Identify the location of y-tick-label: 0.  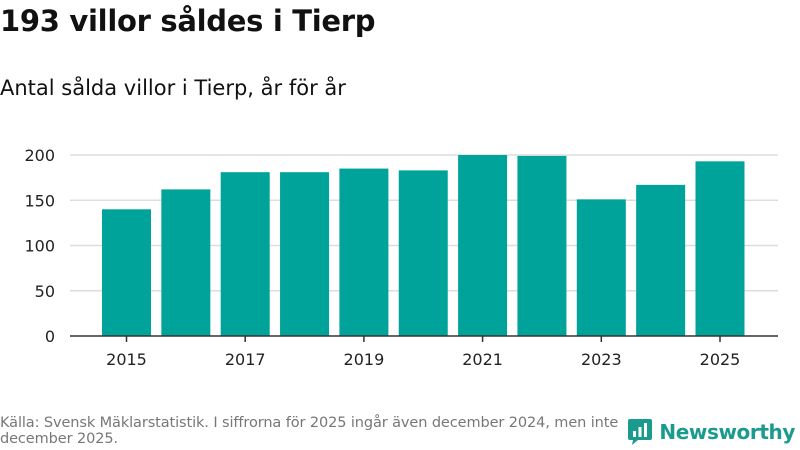
(50, 336).